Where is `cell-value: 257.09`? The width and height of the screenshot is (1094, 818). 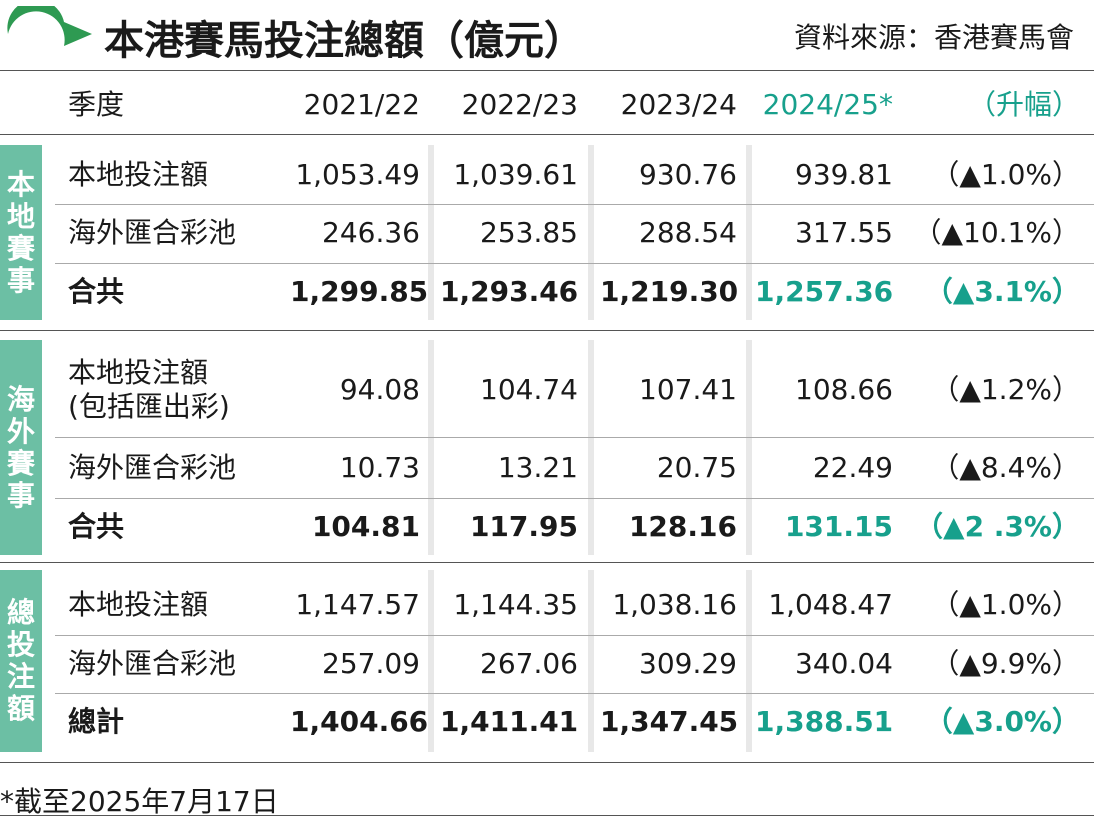 cell-value: 257.09 is located at coordinates (371, 663).